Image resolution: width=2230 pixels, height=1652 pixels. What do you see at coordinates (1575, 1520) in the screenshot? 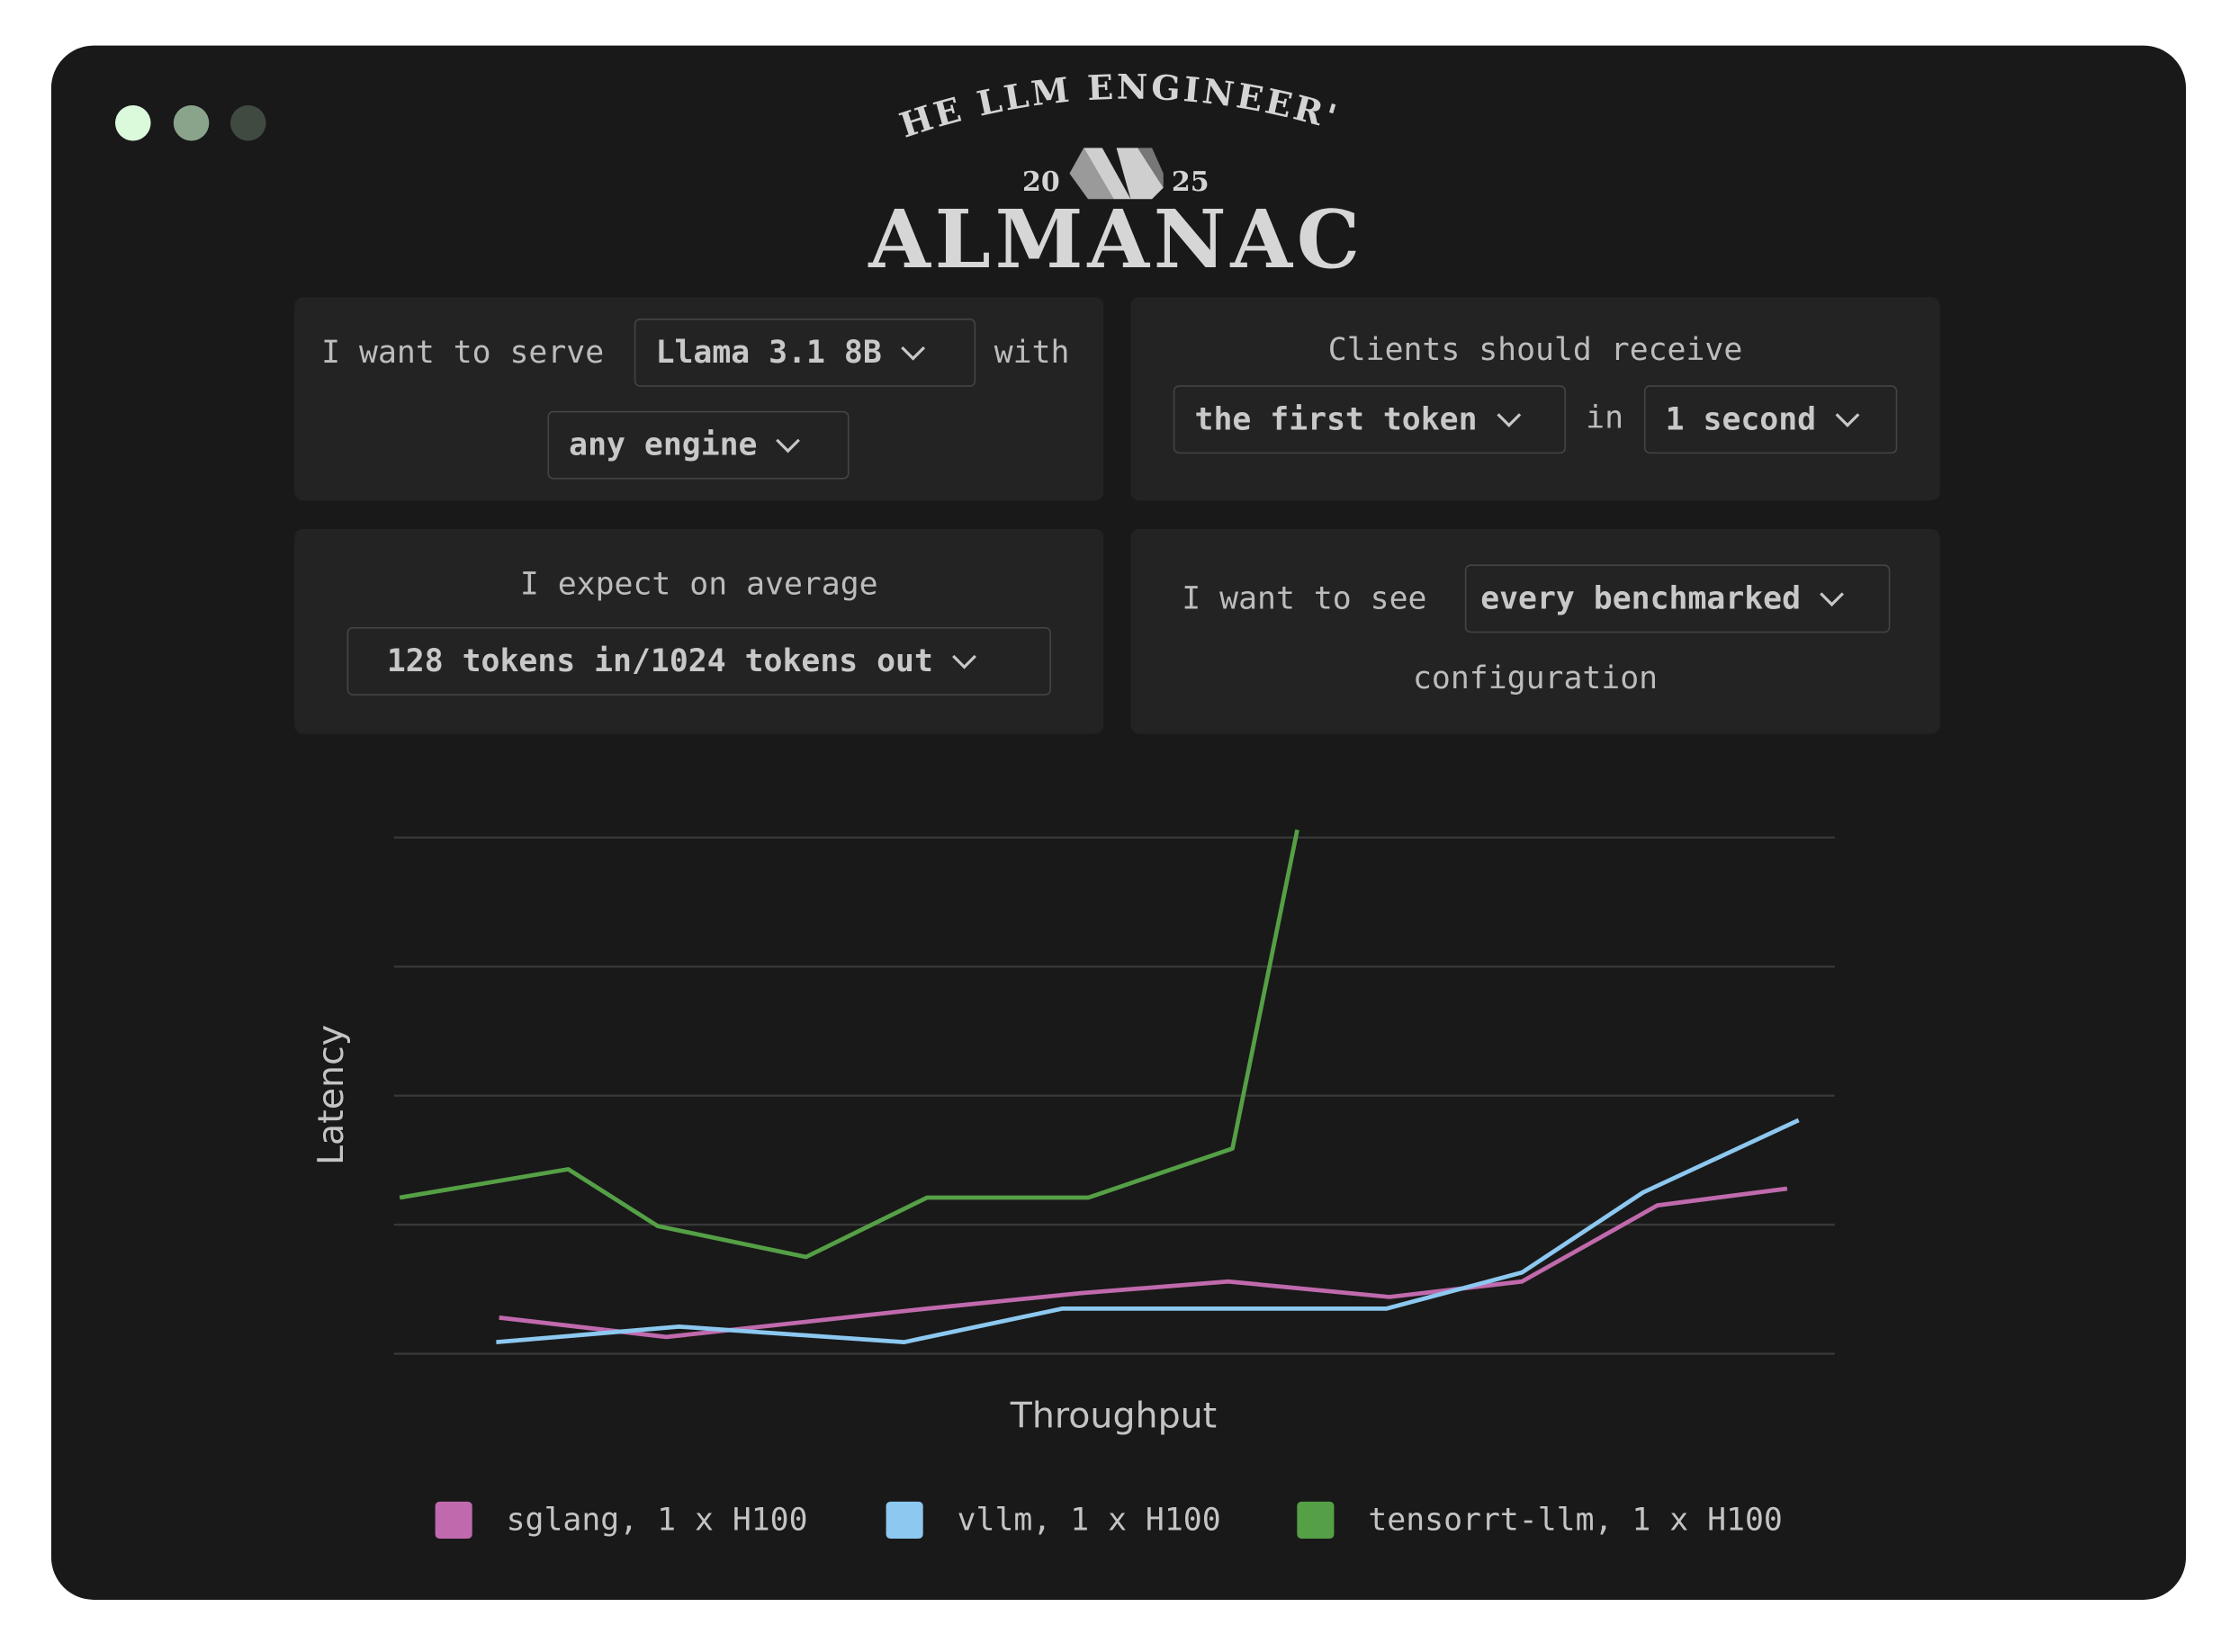
I see `legend-label: tensorrt-llm, 1 x H100` at bounding box center [1575, 1520].